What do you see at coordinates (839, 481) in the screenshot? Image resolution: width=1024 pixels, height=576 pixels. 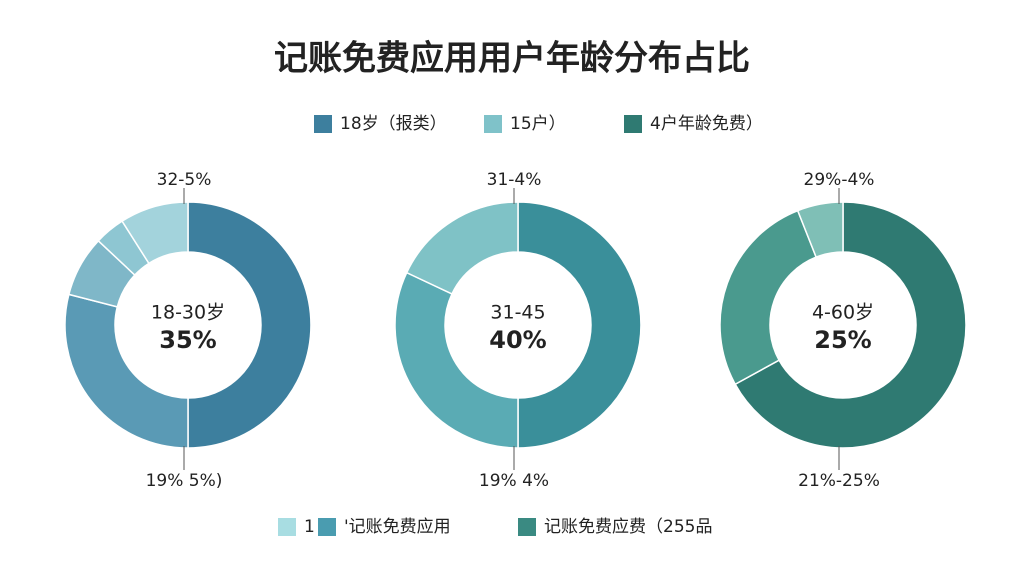 I see `bottom-note: 21%-25%` at bounding box center [839, 481].